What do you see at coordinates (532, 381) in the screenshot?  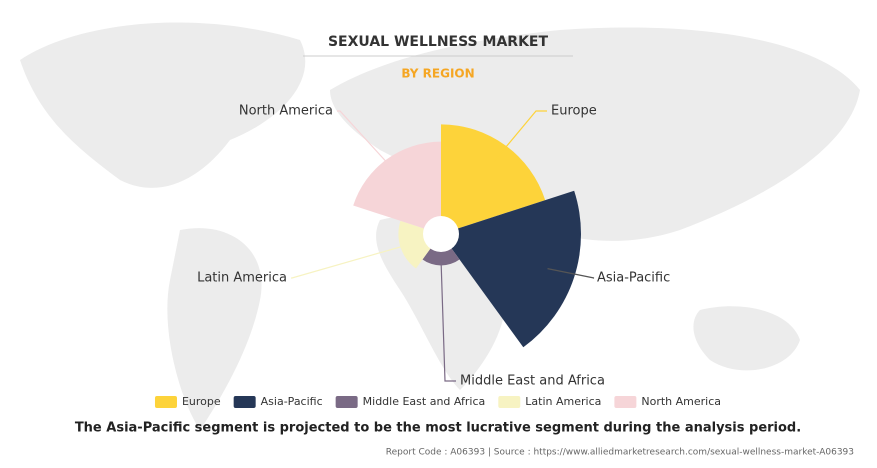 I see `segment-label: Middle East and Africa` at bounding box center [532, 381].